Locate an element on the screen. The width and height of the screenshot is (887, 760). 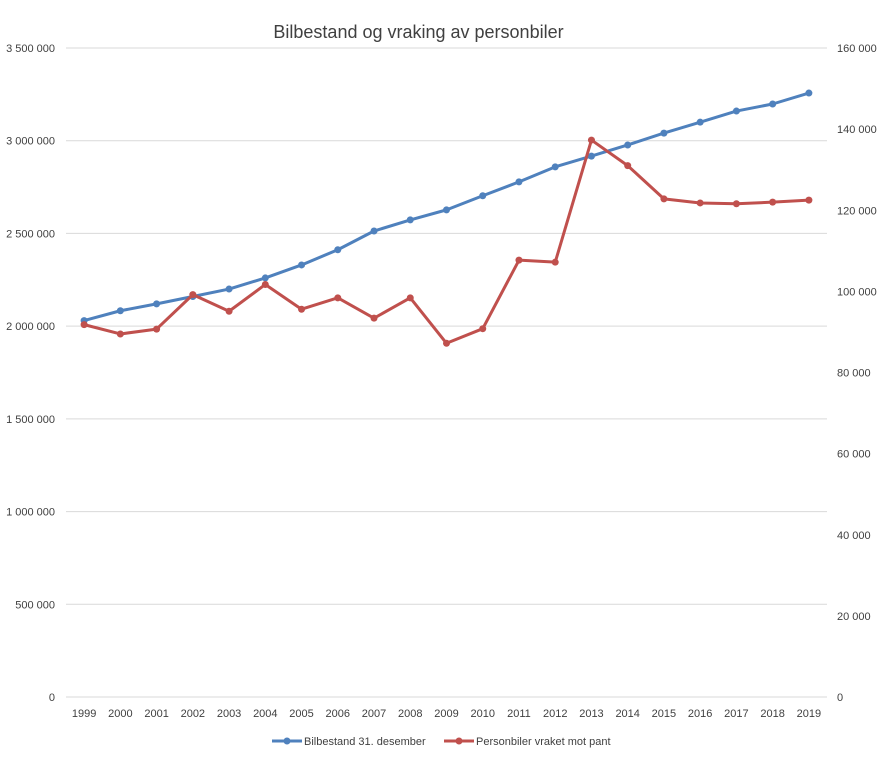
x-tick-label: 2013 is located at coordinates (591, 714).